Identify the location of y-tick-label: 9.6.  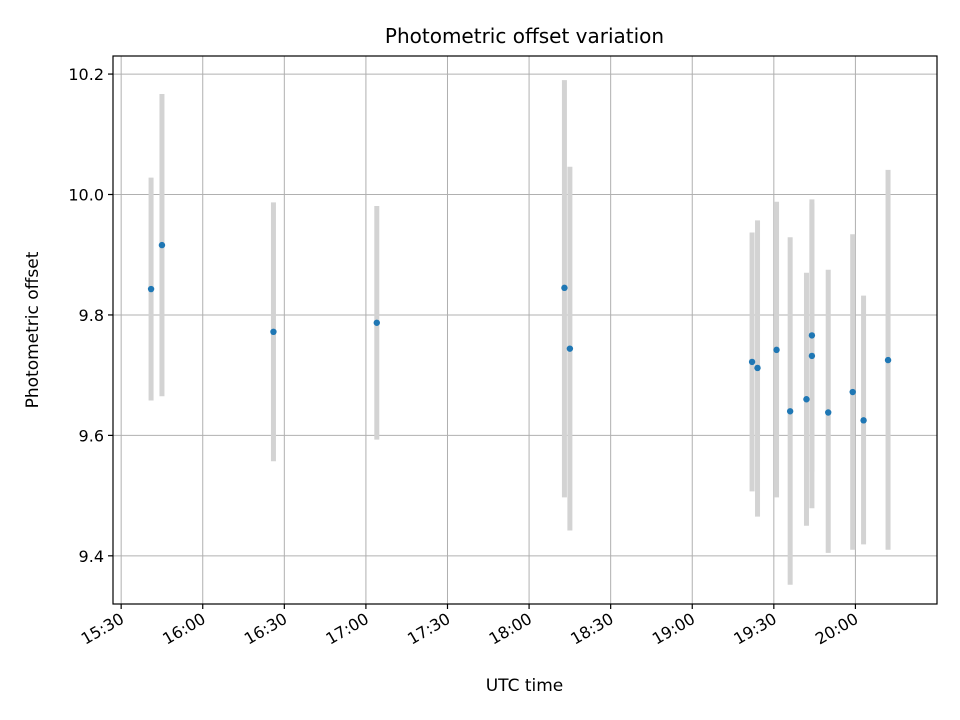
(91, 435).